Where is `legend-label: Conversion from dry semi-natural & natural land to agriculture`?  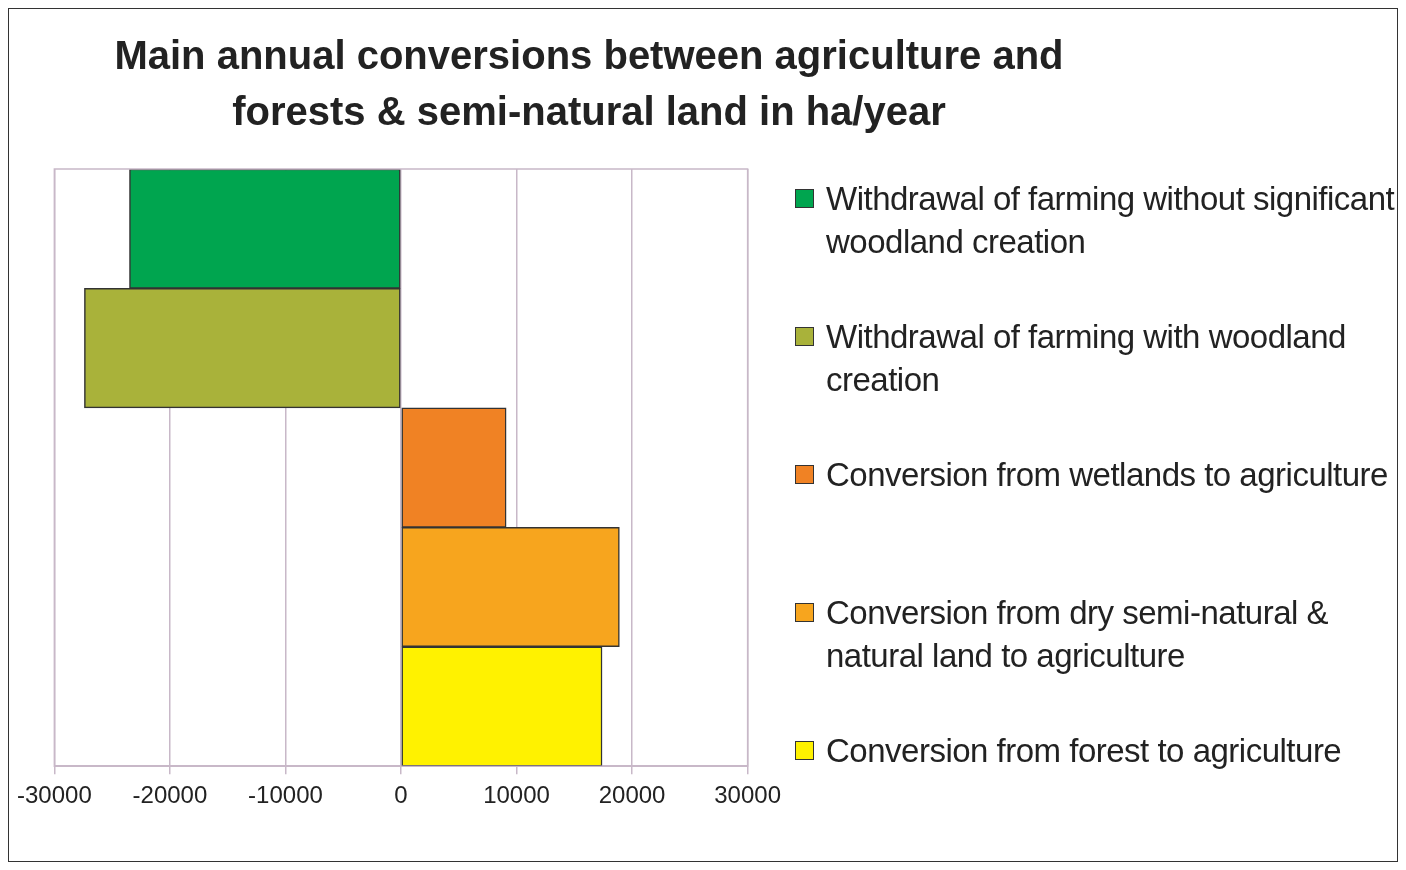
legend-label: Conversion from dry semi-natural & natural land to agriculture is located at coordinates (1077, 634).